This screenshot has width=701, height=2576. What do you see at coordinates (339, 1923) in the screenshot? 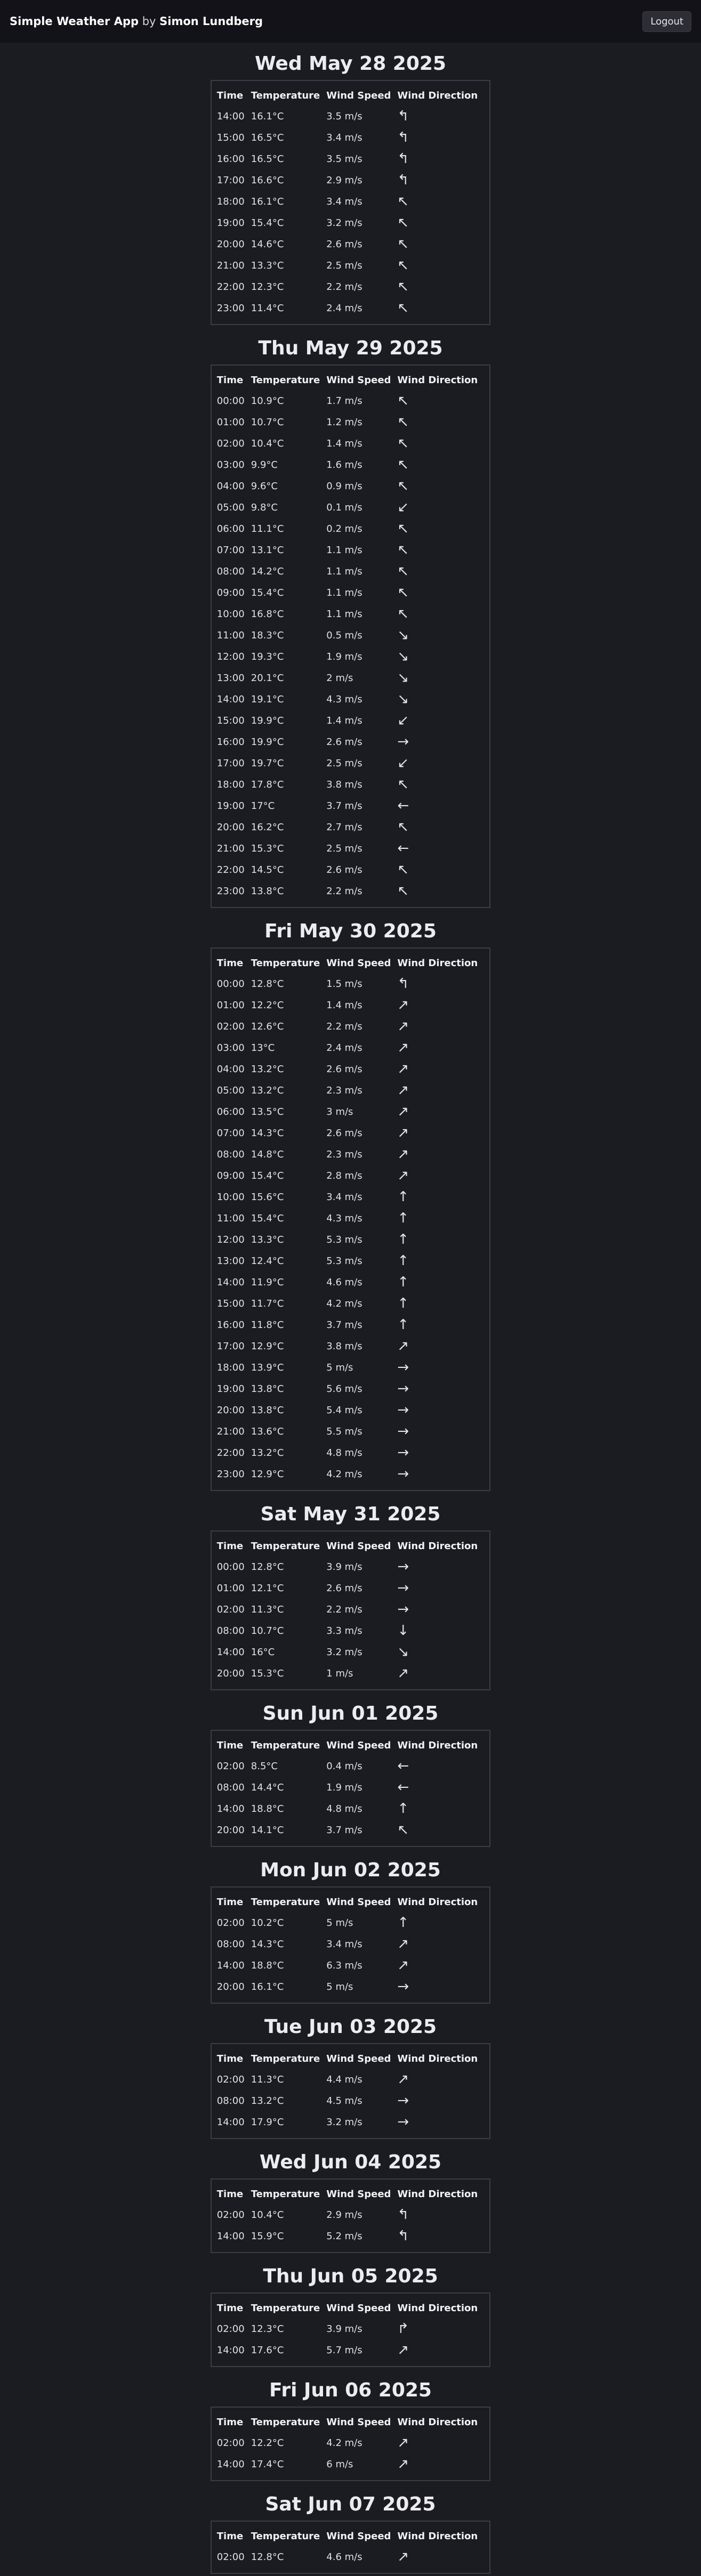
I see `wind-speed-cell: 5 m/s` at bounding box center [339, 1923].